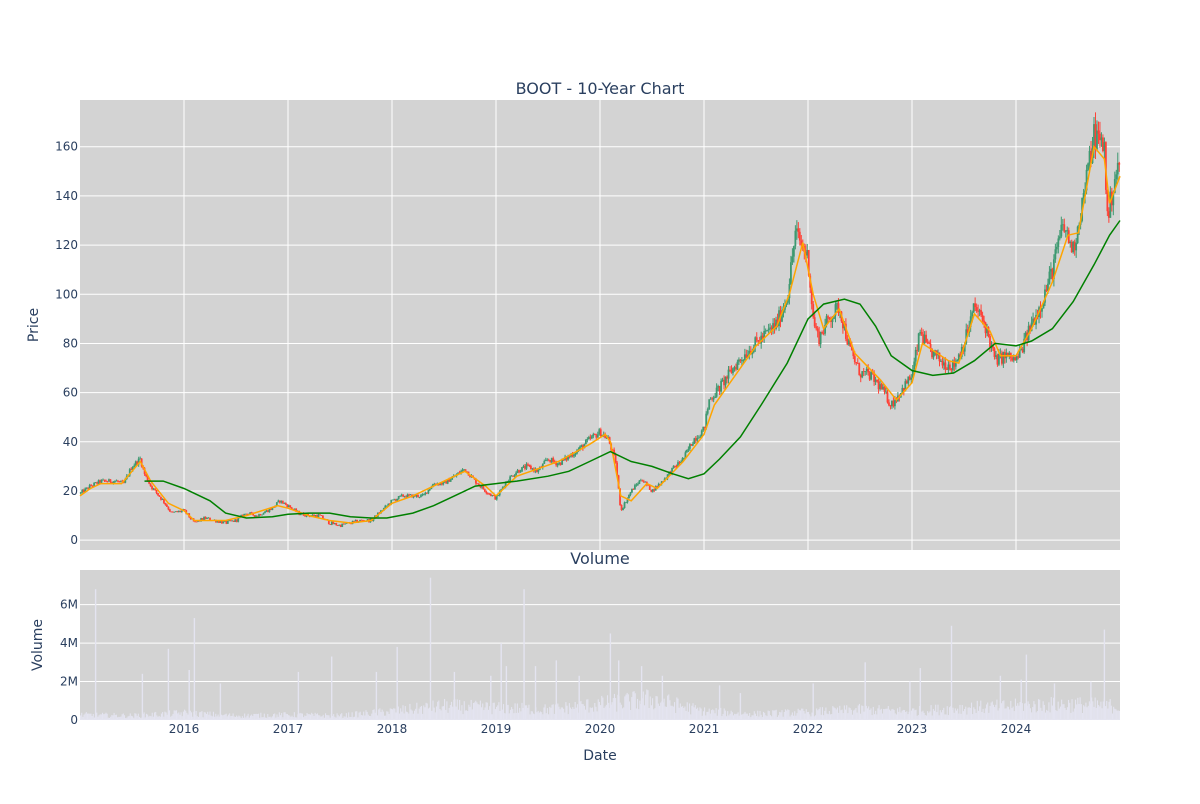 This screenshot has height=804, width=1200. I want to click on price-y-tick-label: 140, so click(66, 196).